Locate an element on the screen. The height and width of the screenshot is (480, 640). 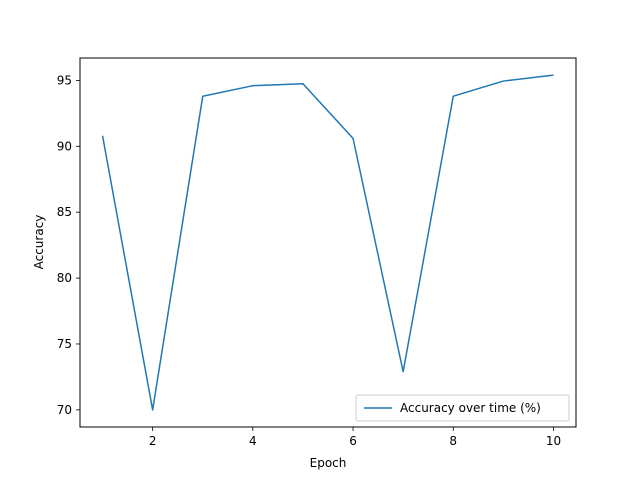
legend: Accuracy over time (%) is located at coordinates (462, 408).